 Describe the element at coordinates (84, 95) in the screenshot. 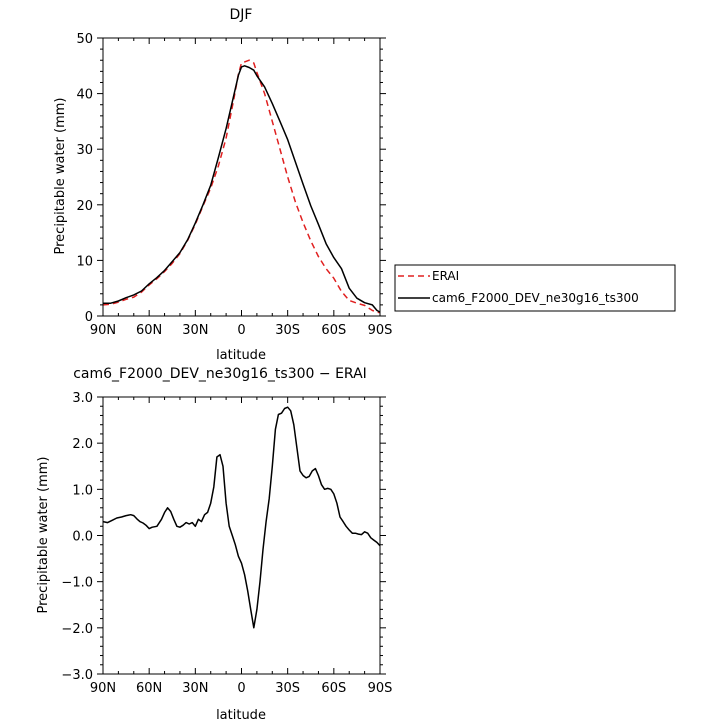

I see `y-tick-label: 40` at that location.